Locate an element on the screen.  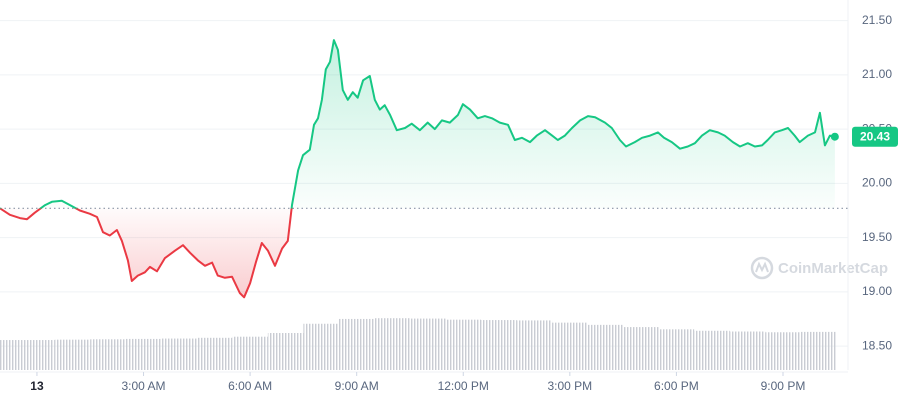
x-tick-label: 6:00 PM is located at coordinates (676, 386).